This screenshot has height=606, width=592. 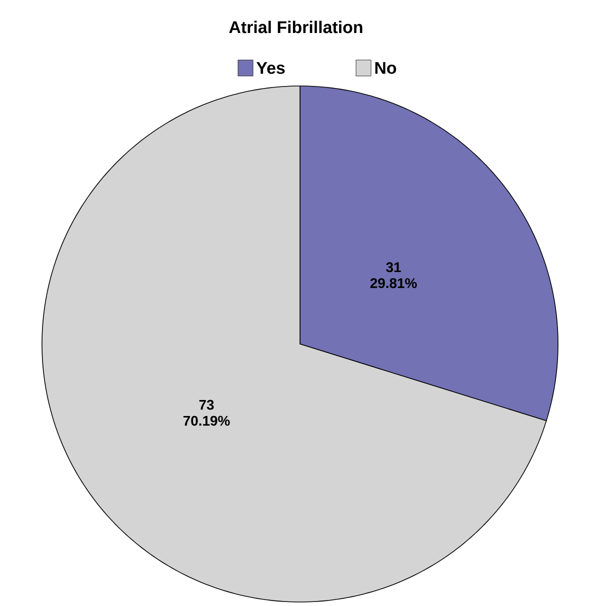 I want to click on chart-title: Atrial Fibrillation, so click(x=295, y=27).